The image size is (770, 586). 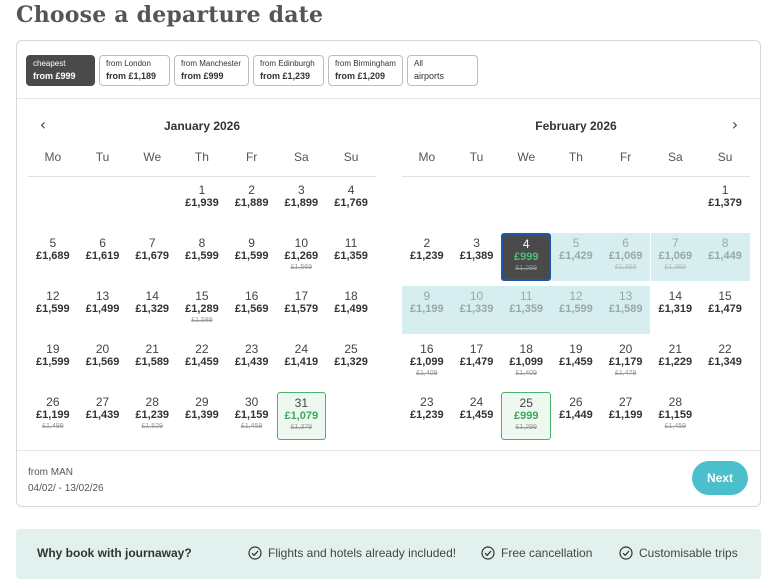 What do you see at coordinates (576, 257) in the screenshot?
I see `day-cell-5: 5 £1,429` at bounding box center [576, 257].